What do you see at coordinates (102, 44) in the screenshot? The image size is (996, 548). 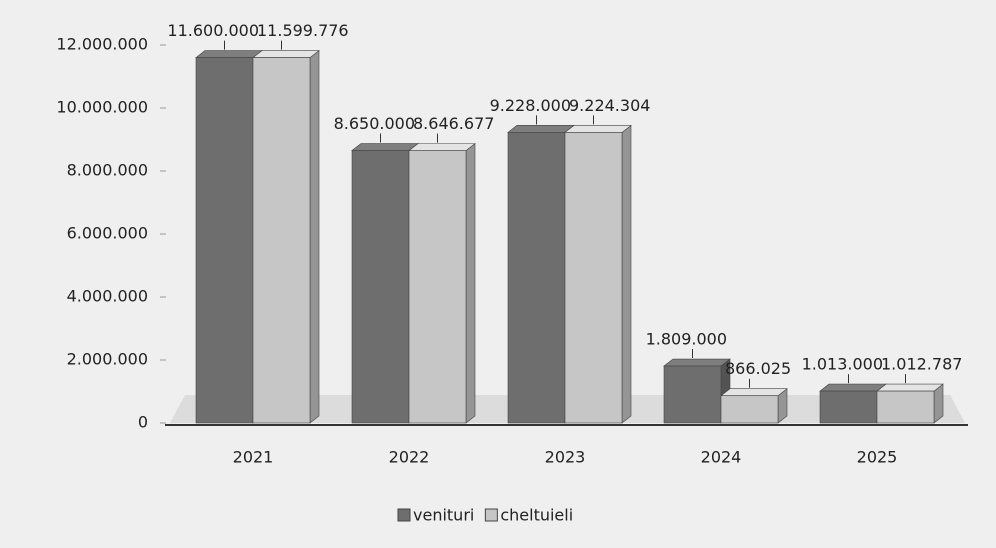 I see `y-tick-label: 12.000.000` at bounding box center [102, 44].